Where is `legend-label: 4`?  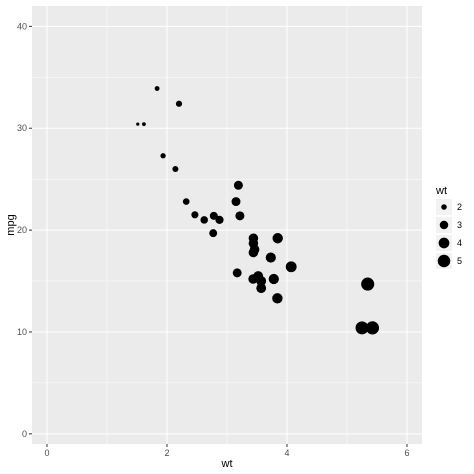 legend-label: 4 is located at coordinates (459, 243).